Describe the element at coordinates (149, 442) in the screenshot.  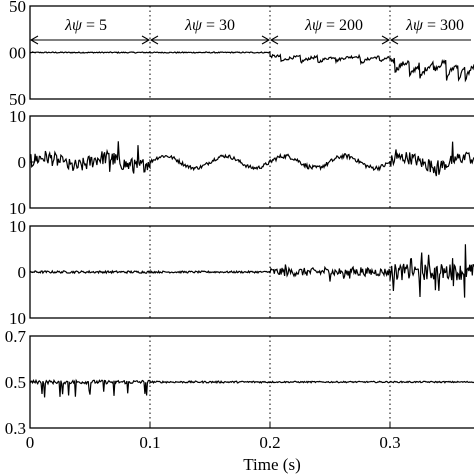
I see `x-tick-label: 0.1` at that location.